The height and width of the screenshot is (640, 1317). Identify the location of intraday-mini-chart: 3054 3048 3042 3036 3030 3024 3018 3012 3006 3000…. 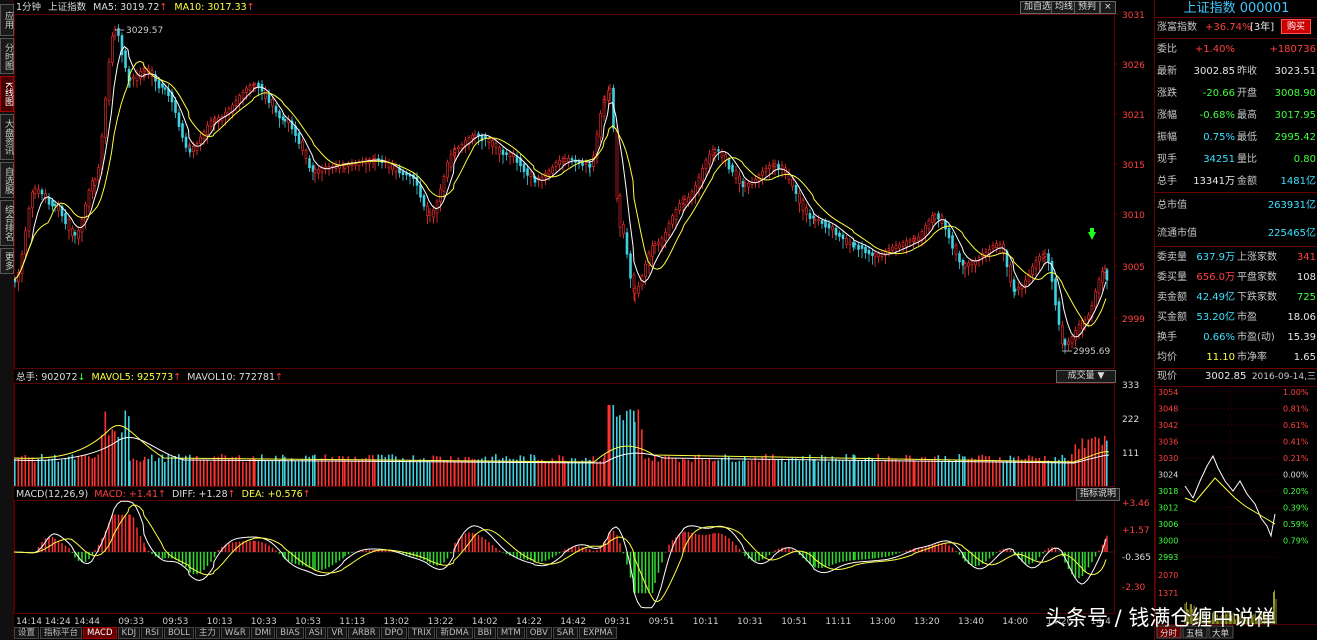
(1236, 513).